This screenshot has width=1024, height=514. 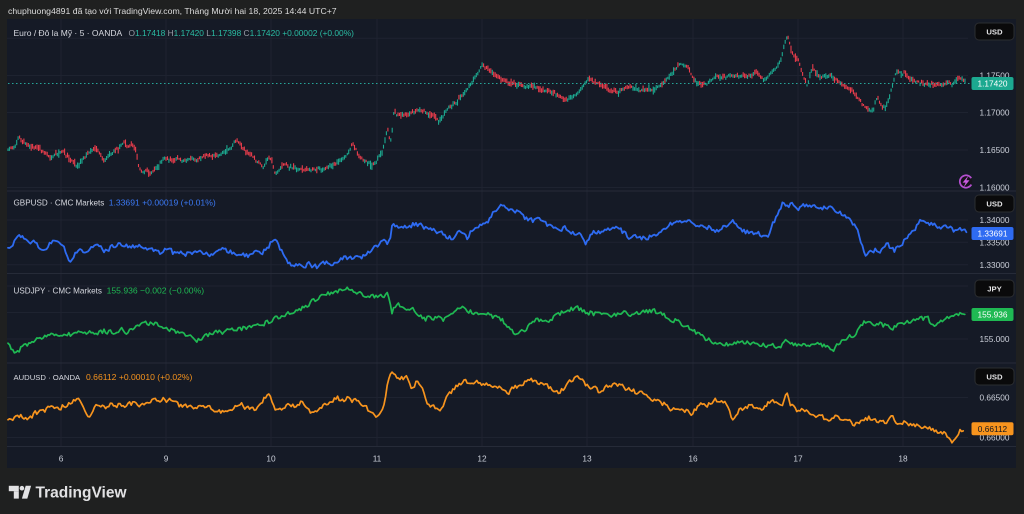 What do you see at coordinates (82, 492) in the screenshot?
I see `svg-text: TradingView` at bounding box center [82, 492].